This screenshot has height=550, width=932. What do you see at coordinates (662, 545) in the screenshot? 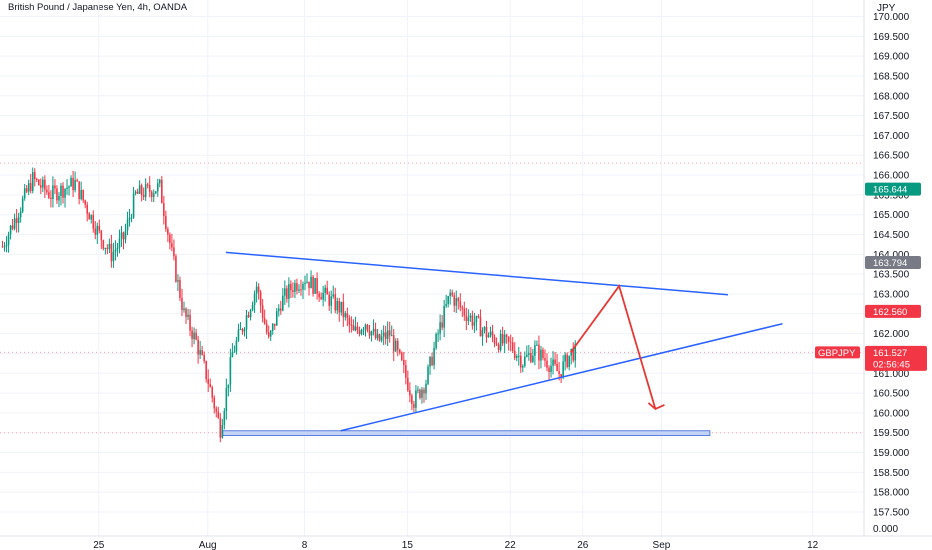
I see `time-tick-label: Sep` at bounding box center [662, 545].